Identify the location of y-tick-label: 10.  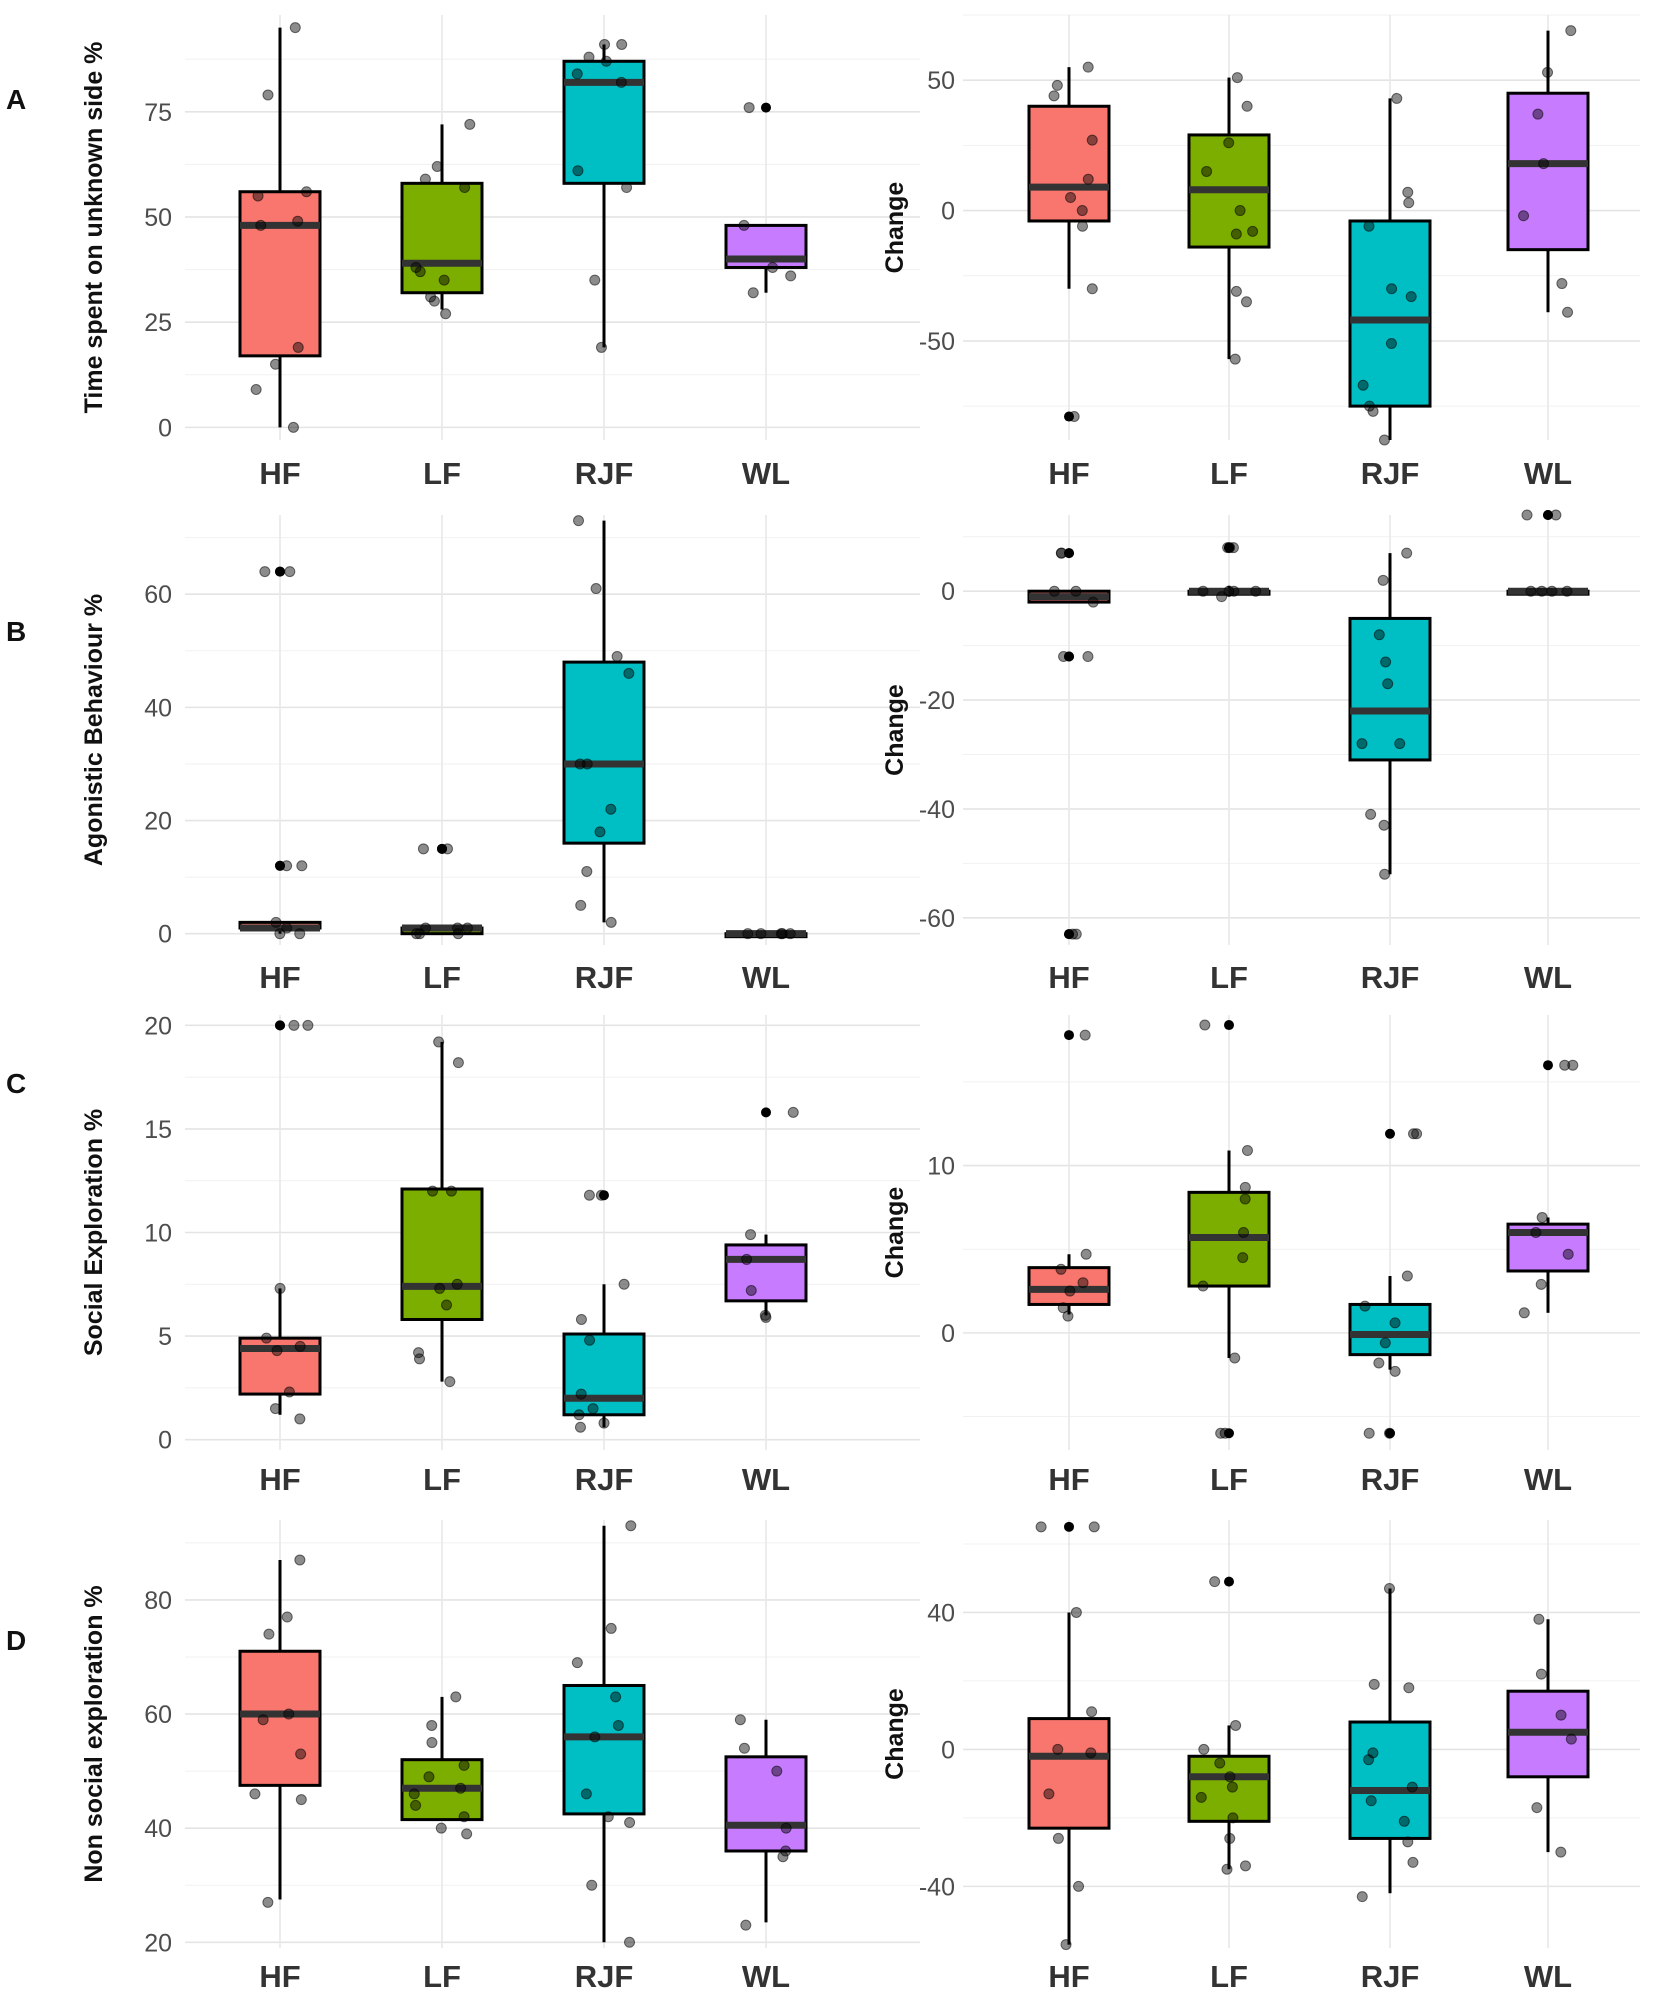
(158, 1234).